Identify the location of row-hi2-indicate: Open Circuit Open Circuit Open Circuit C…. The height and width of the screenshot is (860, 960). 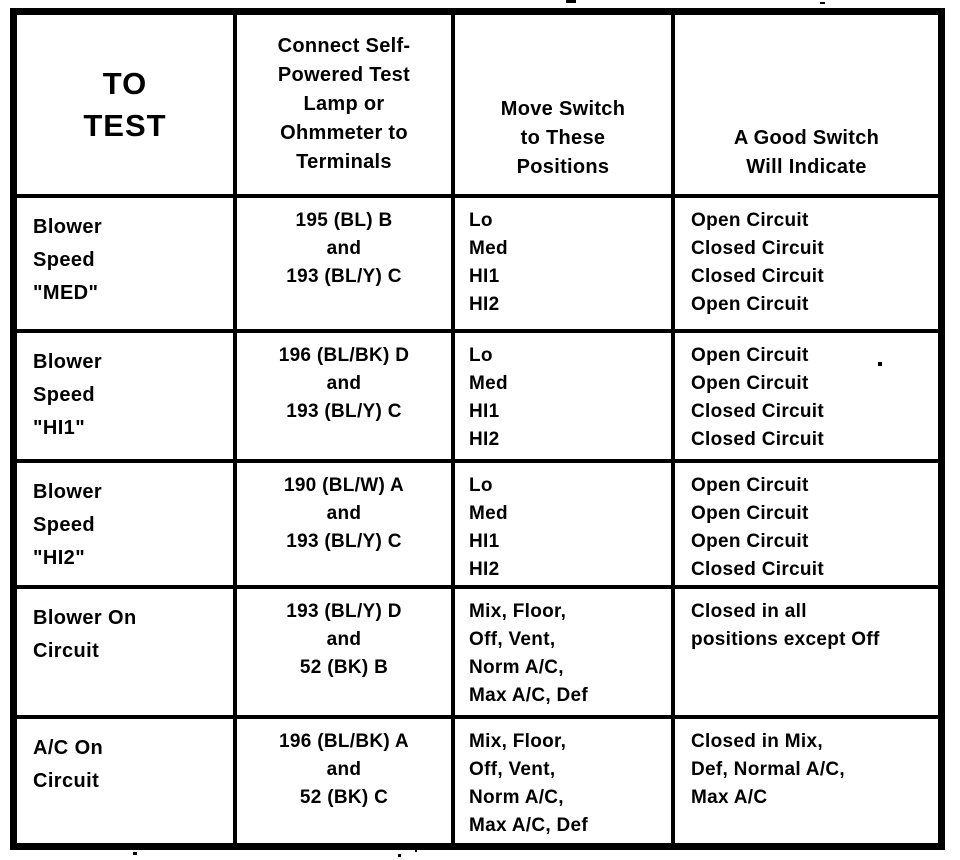
(806, 526).